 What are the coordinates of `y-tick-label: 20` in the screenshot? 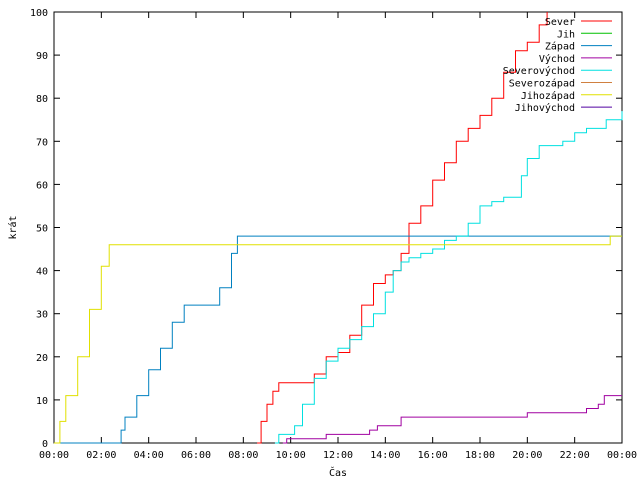 It's located at (42, 358).